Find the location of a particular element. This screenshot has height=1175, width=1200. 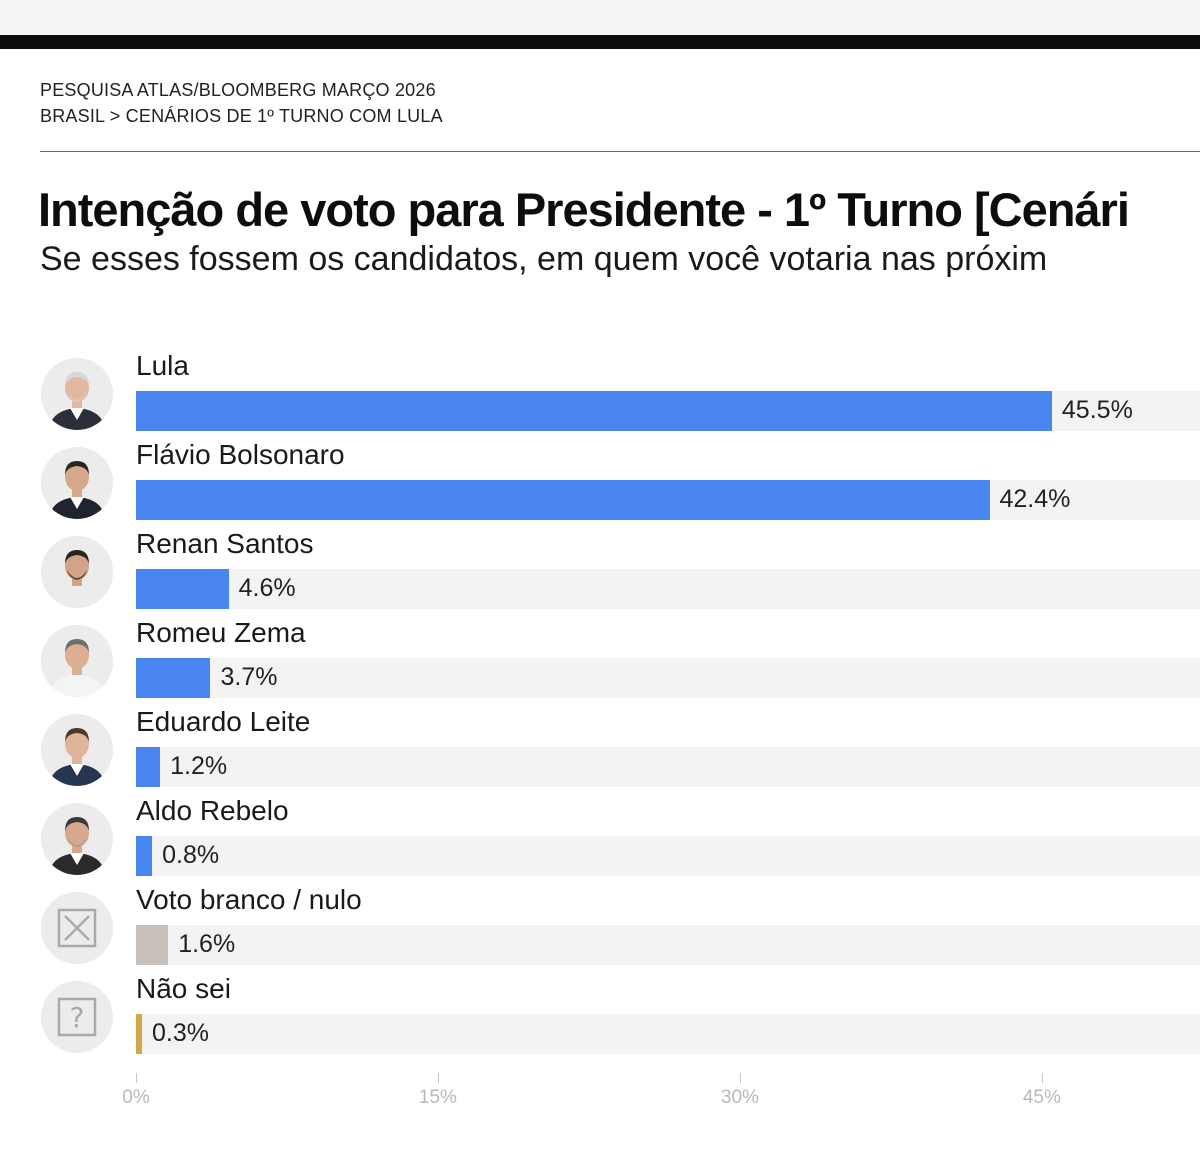

x-box-icon is located at coordinates (77, 928).